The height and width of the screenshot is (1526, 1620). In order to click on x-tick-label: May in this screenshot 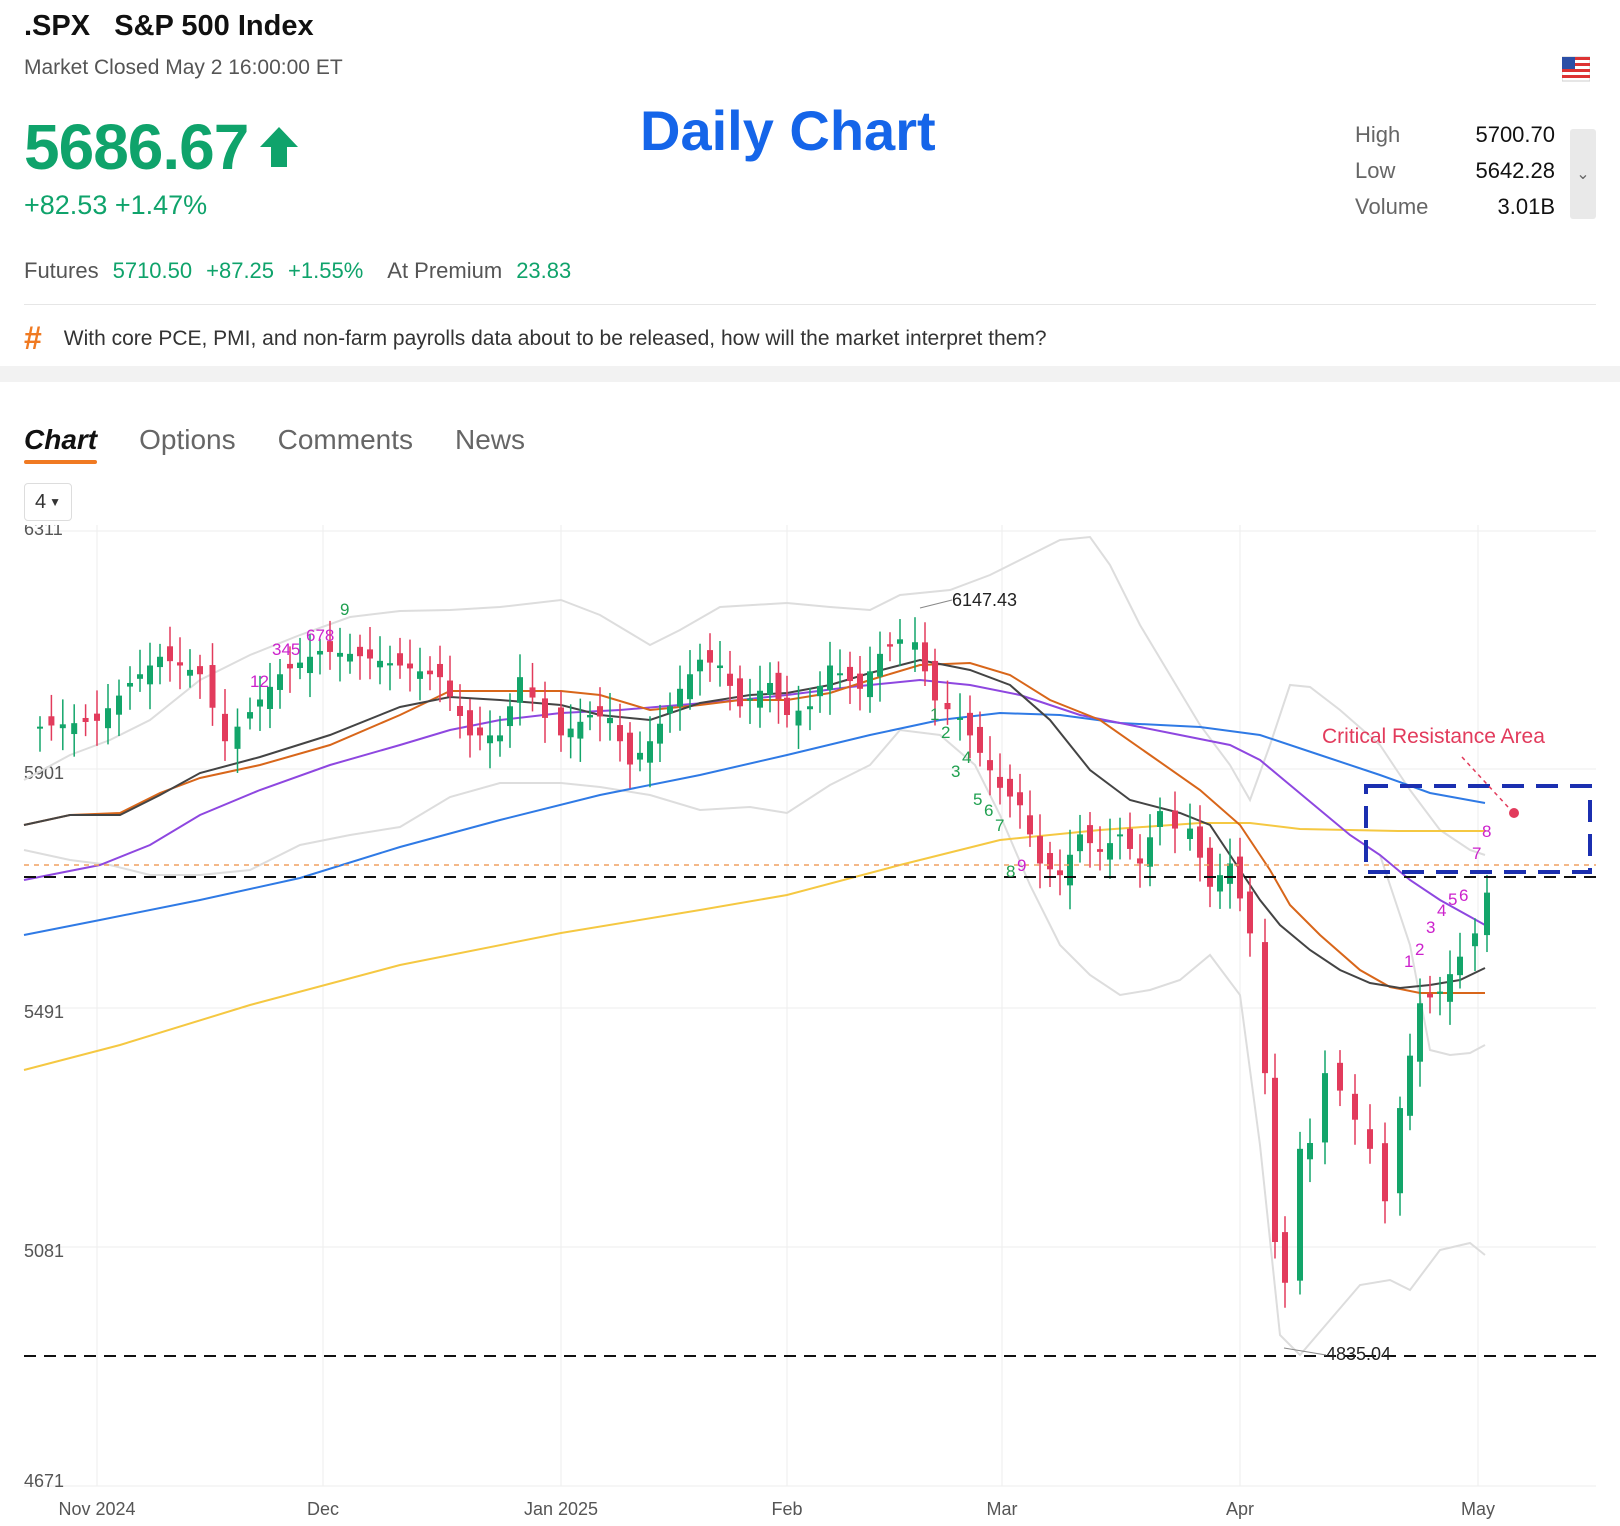, I will do `click(1478, 1509)`.